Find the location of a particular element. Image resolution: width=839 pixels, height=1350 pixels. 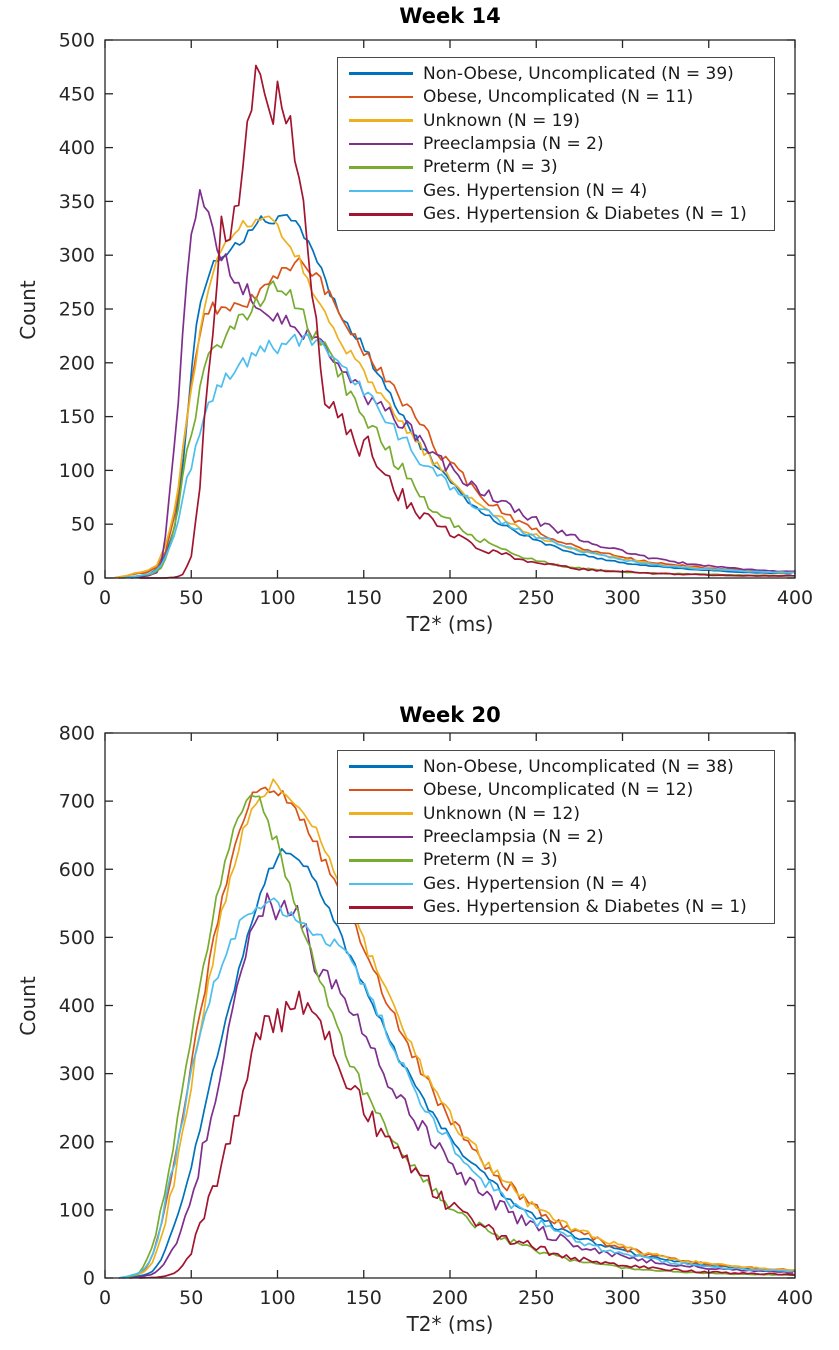

chart-title-week14: Week 14 is located at coordinates (450, 16).